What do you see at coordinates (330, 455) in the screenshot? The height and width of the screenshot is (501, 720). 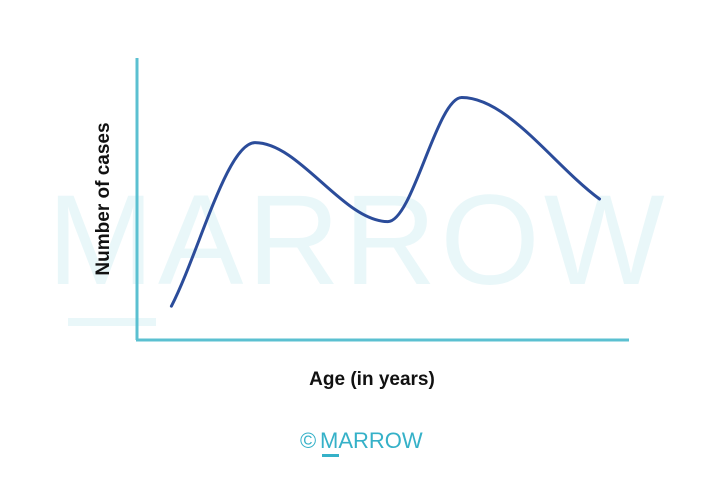 I see `brand-underline` at bounding box center [330, 455].